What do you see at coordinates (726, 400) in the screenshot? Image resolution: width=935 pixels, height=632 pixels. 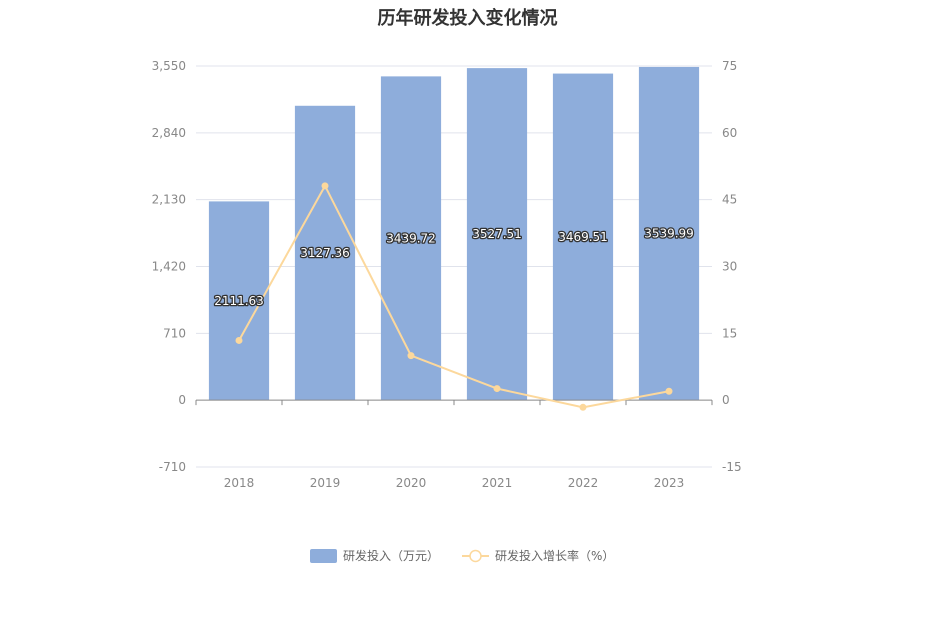 I see `y-right-tick-label: 0` at bounding box center [726, 400].